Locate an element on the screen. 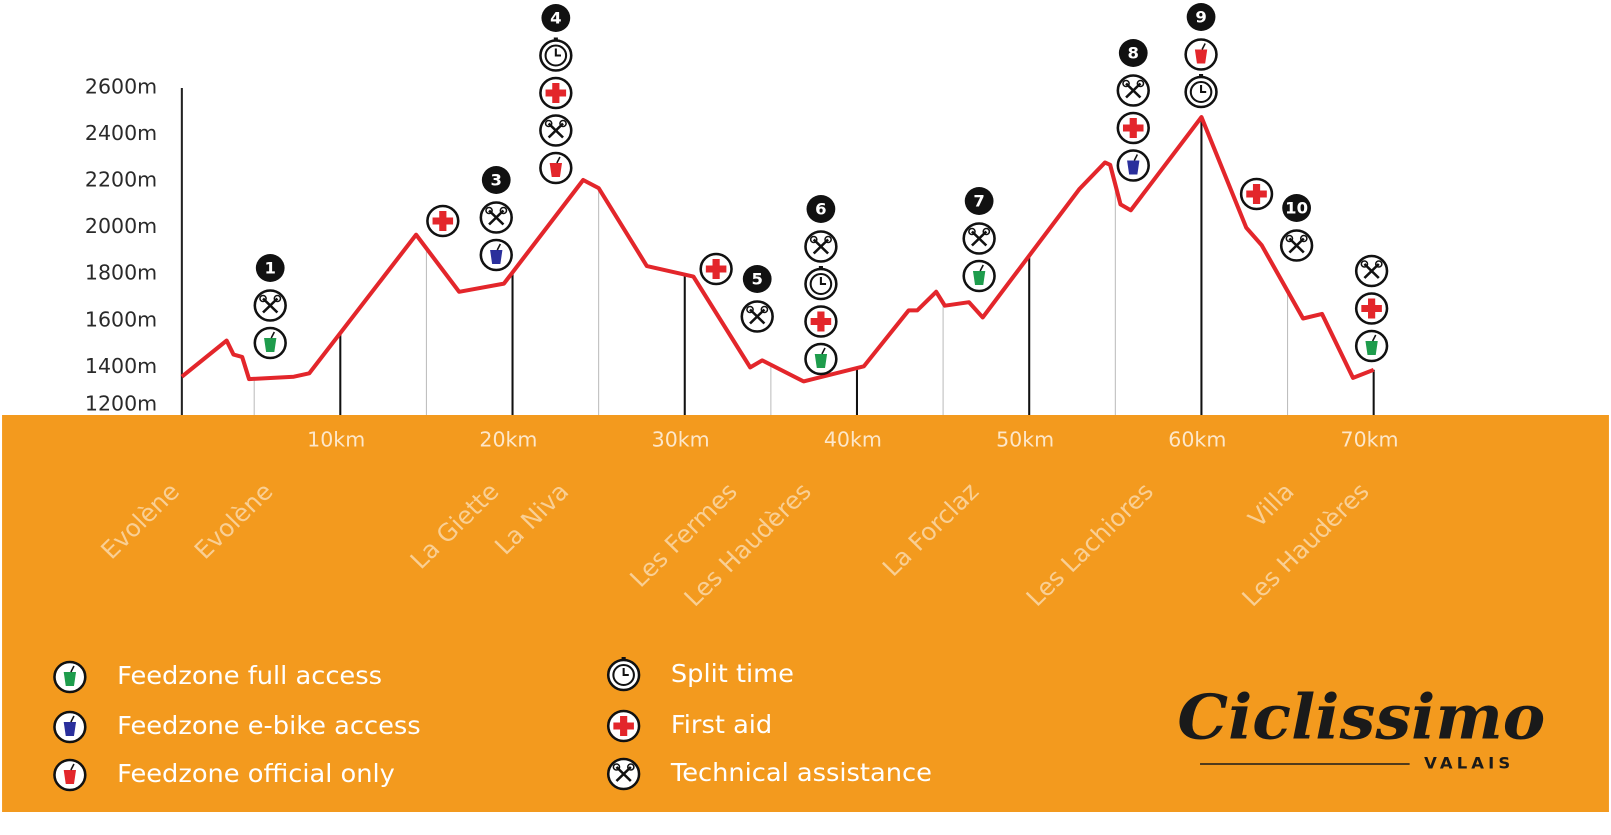  station: 5 is located at coordinates (757, 299).